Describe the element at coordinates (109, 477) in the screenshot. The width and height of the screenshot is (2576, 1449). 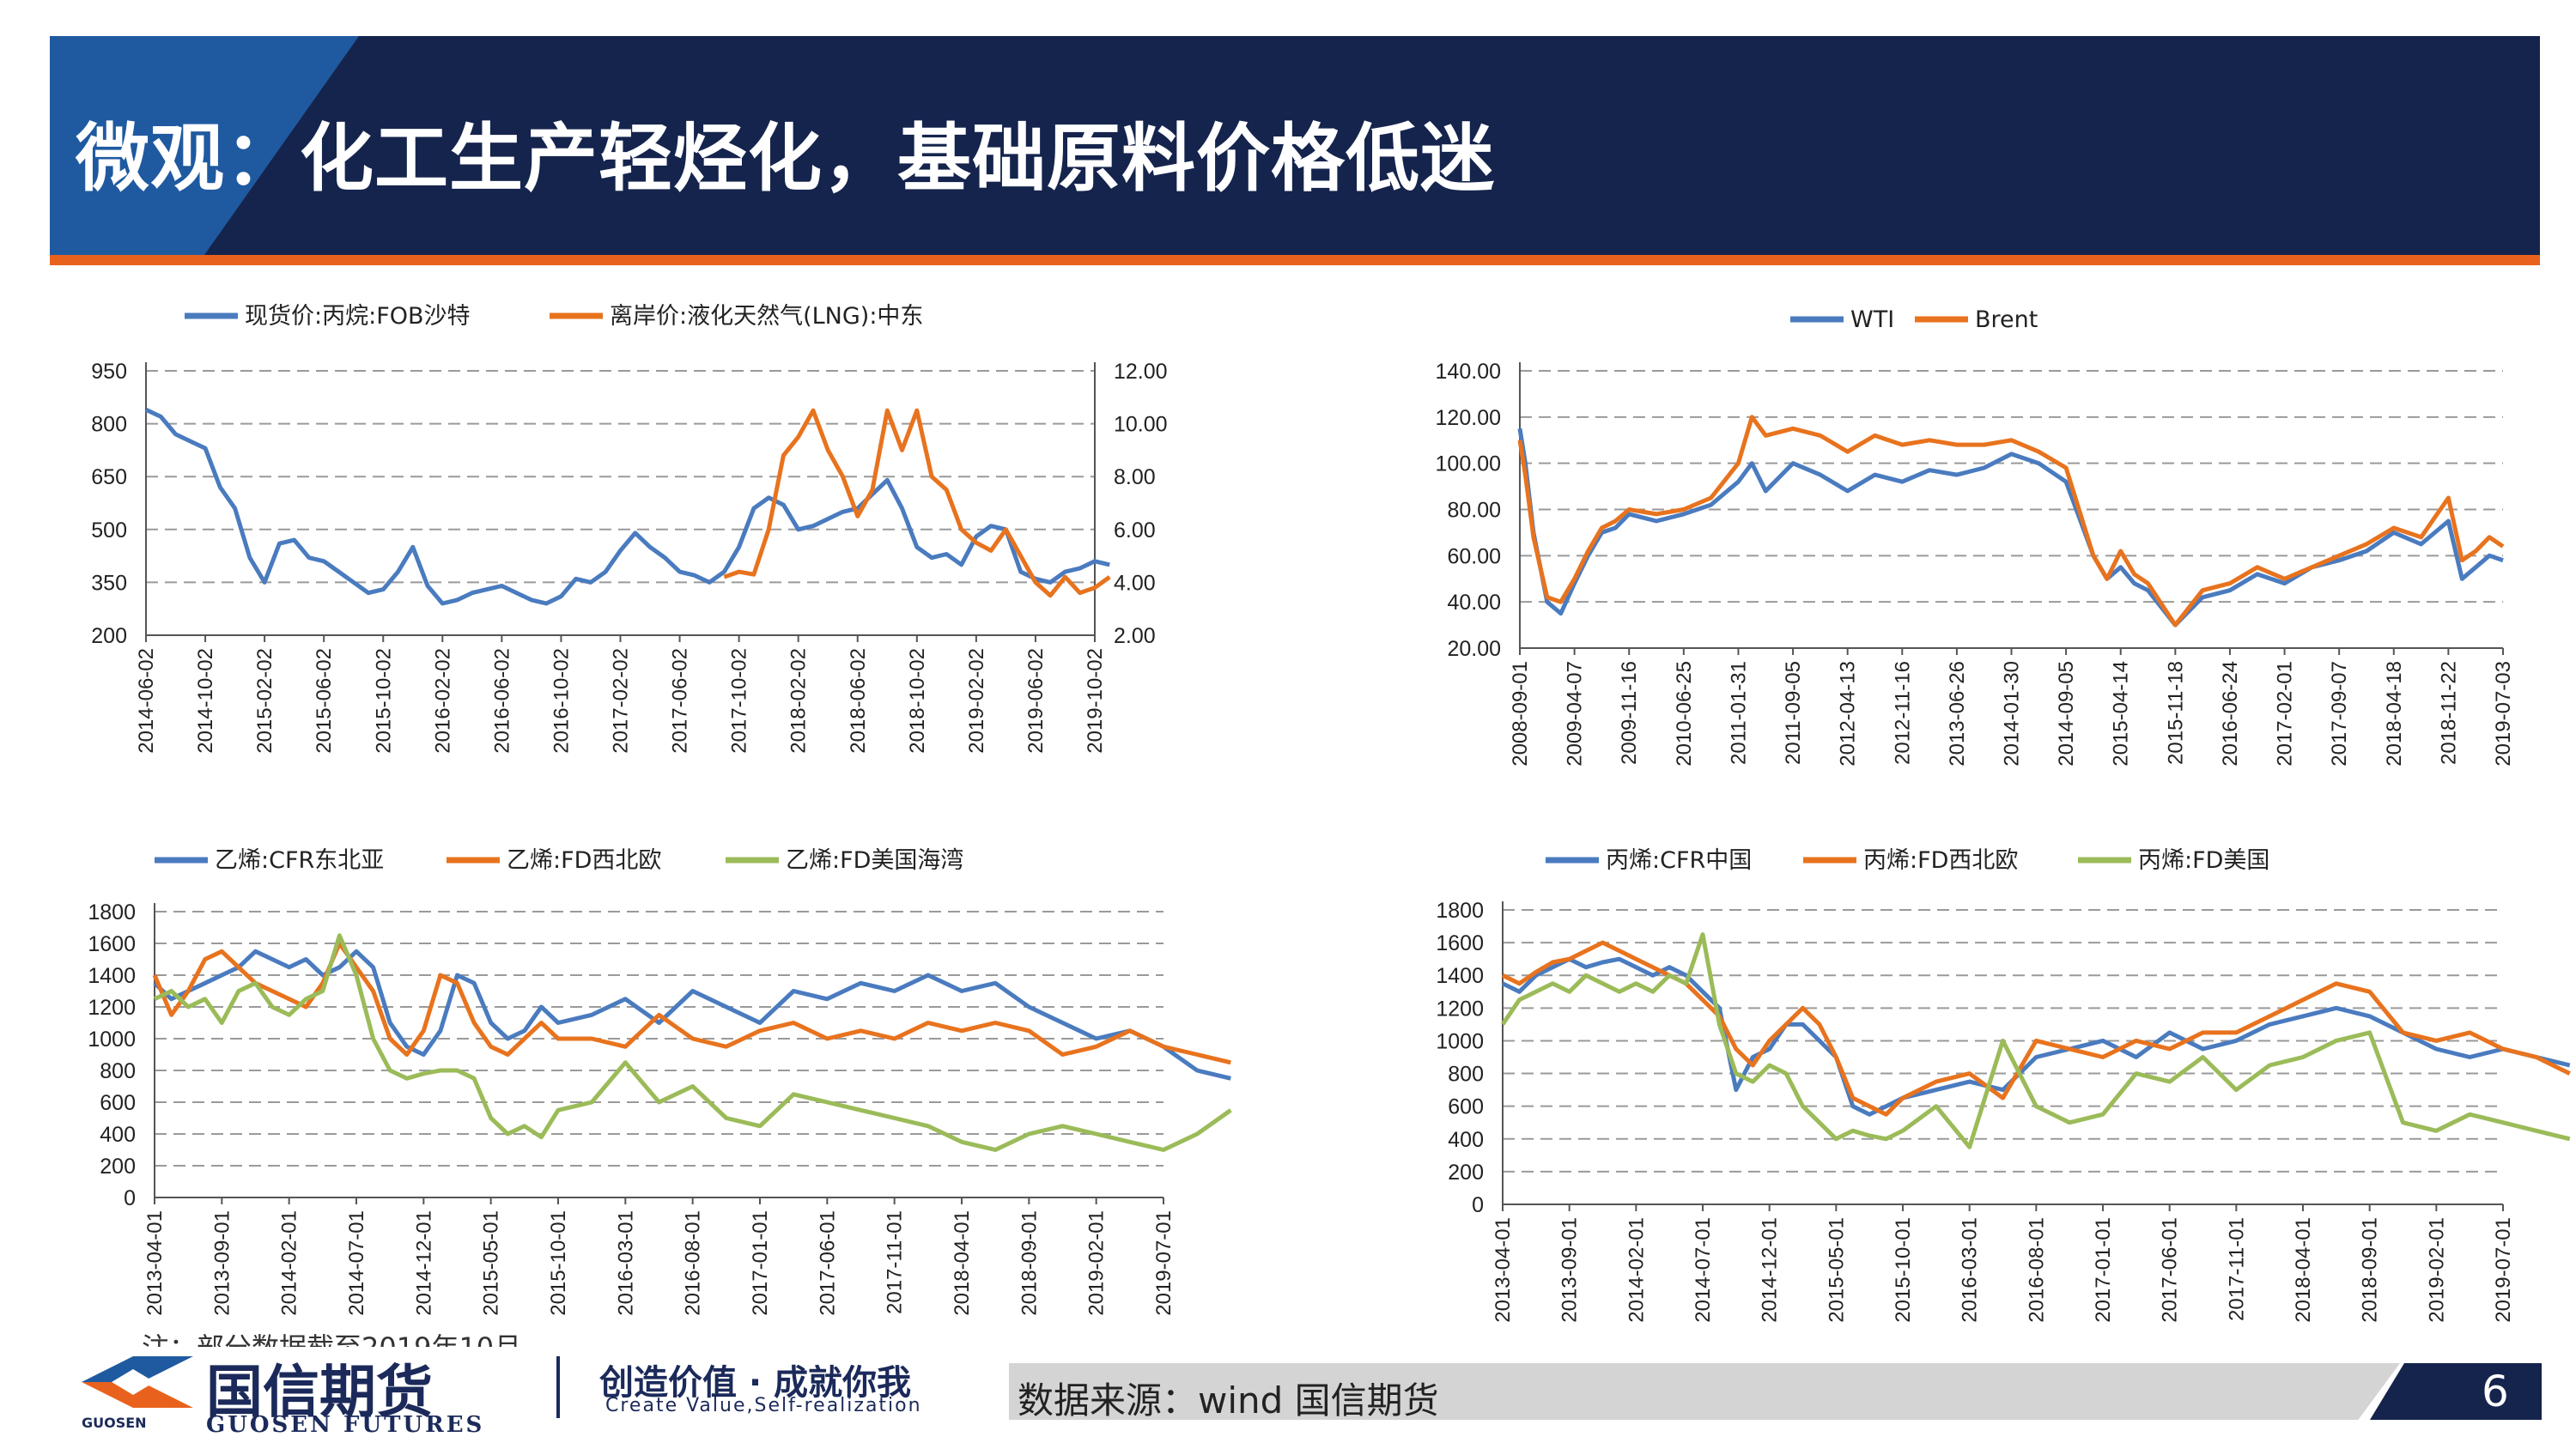
I see `y-tick-label: 650` at that location.